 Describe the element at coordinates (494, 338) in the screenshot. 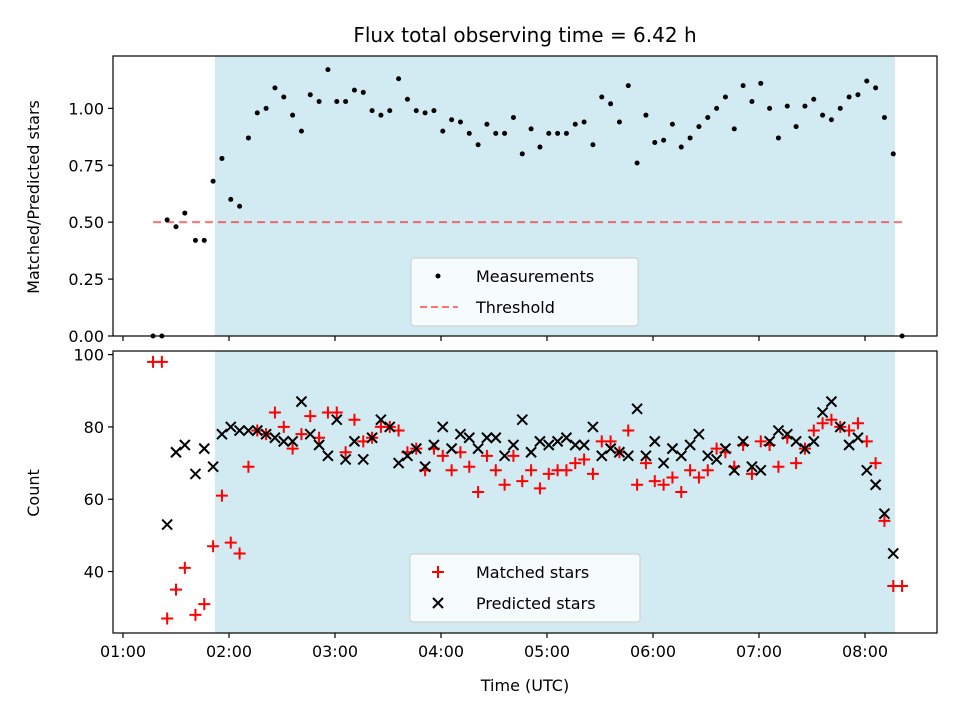

I see `top-x-axis-ticks` at that location.